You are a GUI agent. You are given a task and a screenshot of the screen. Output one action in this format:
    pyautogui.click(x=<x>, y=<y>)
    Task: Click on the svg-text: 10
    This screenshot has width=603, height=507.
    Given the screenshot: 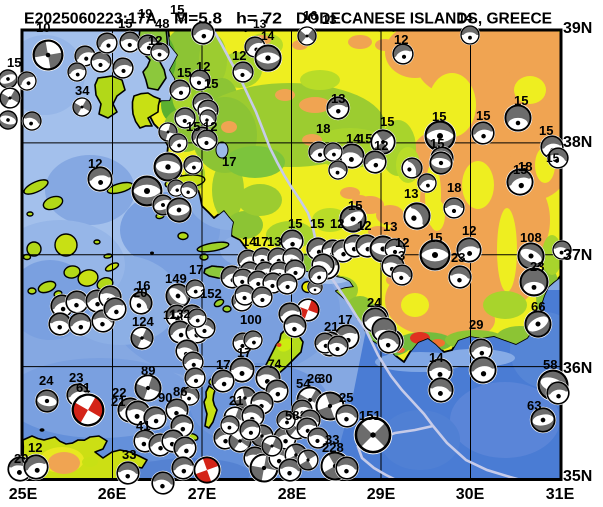 What is the action you would take?
    pyautogui.click(x=43, y=27)
    